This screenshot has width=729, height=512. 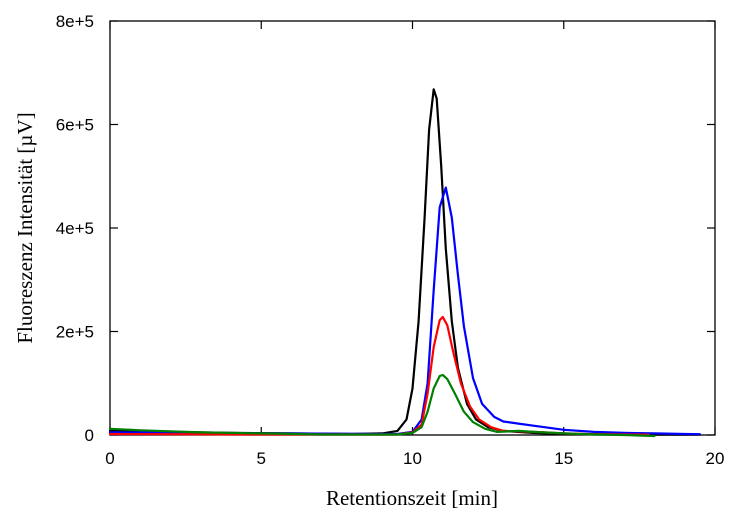 What do you see at coordinates (89, 435) in the screenshot?
I see `y-tick-label: 0` at bounding box center [89, 435].